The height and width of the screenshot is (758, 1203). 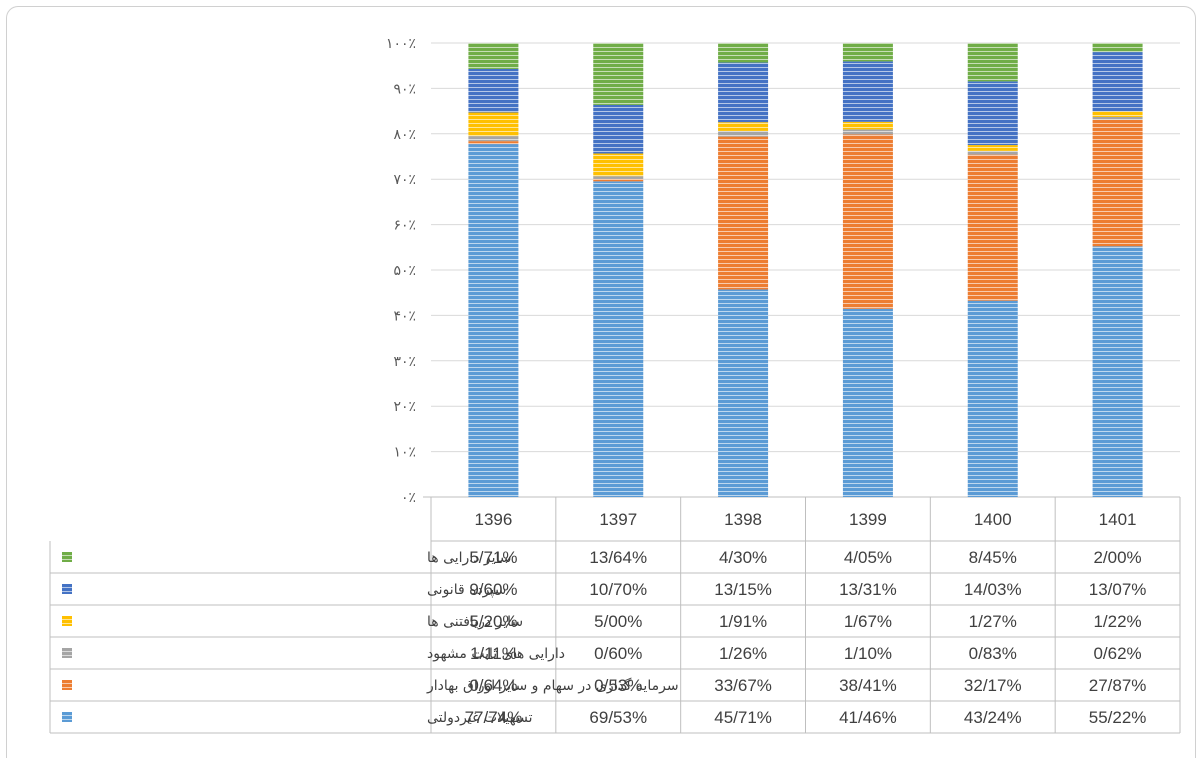 What do you see at coordinates (1117, 621) in the screenshot?
I see `data-cell: 1/22%` at bounding box center [1117, 621].